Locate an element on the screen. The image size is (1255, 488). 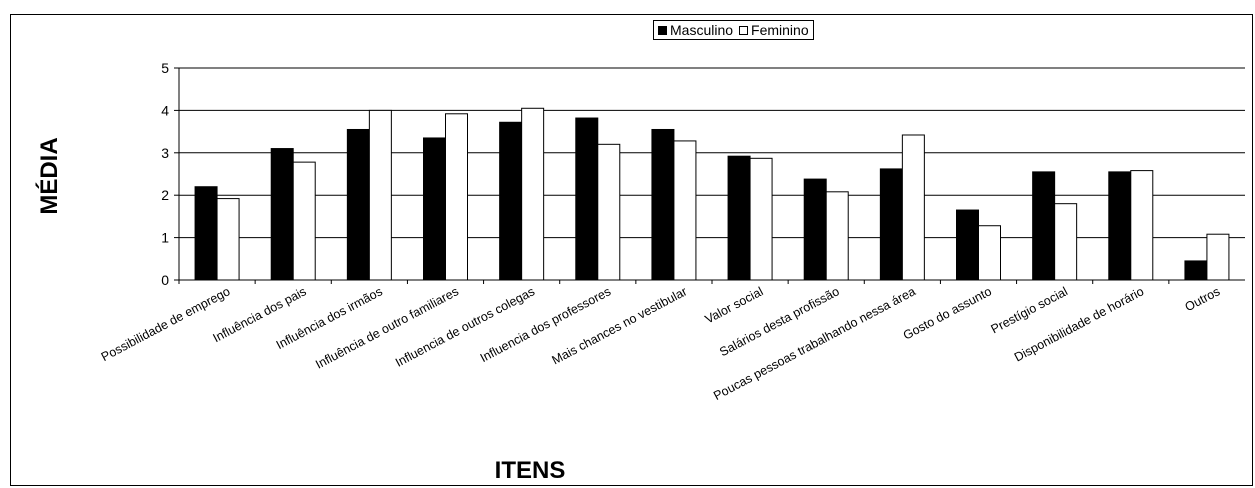
legend-swatch-feminino is located at coordinates (744, 30).